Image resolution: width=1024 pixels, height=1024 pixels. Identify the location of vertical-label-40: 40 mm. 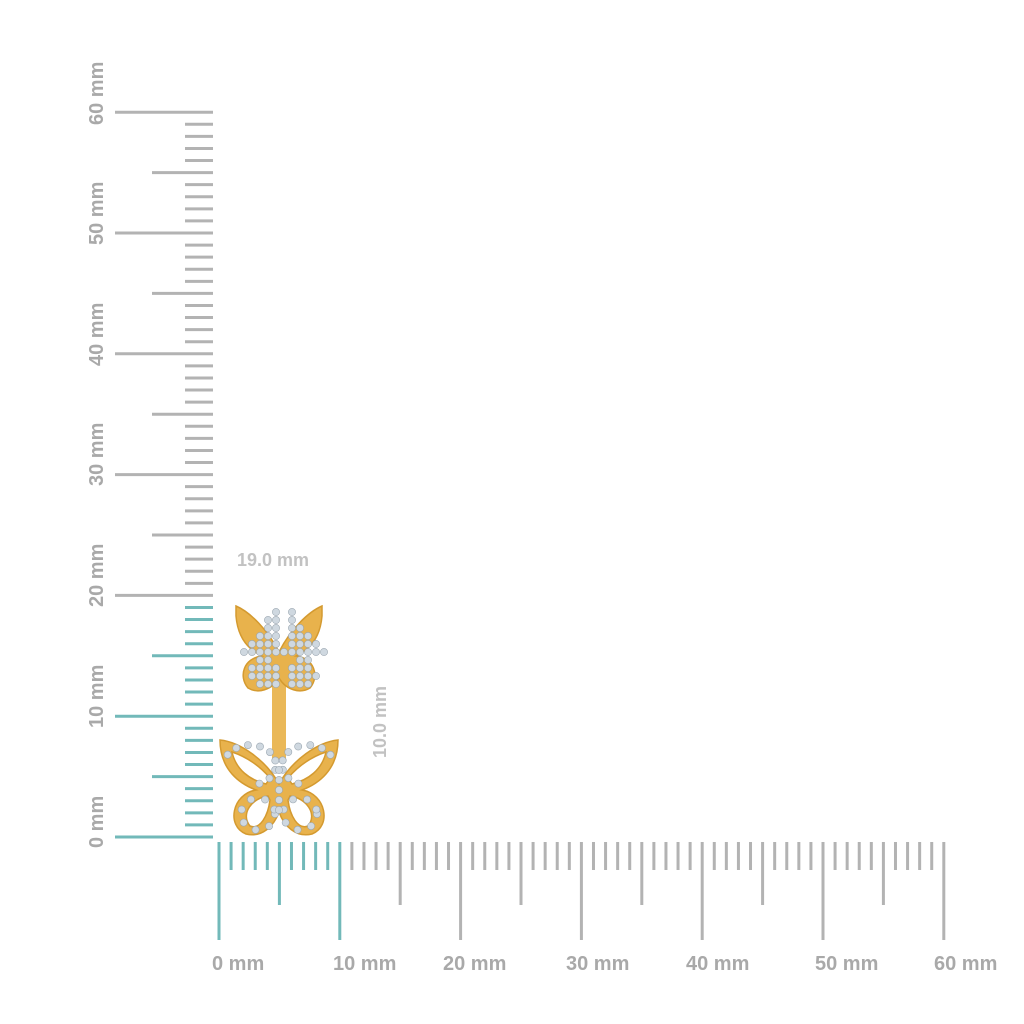
(97, 334).